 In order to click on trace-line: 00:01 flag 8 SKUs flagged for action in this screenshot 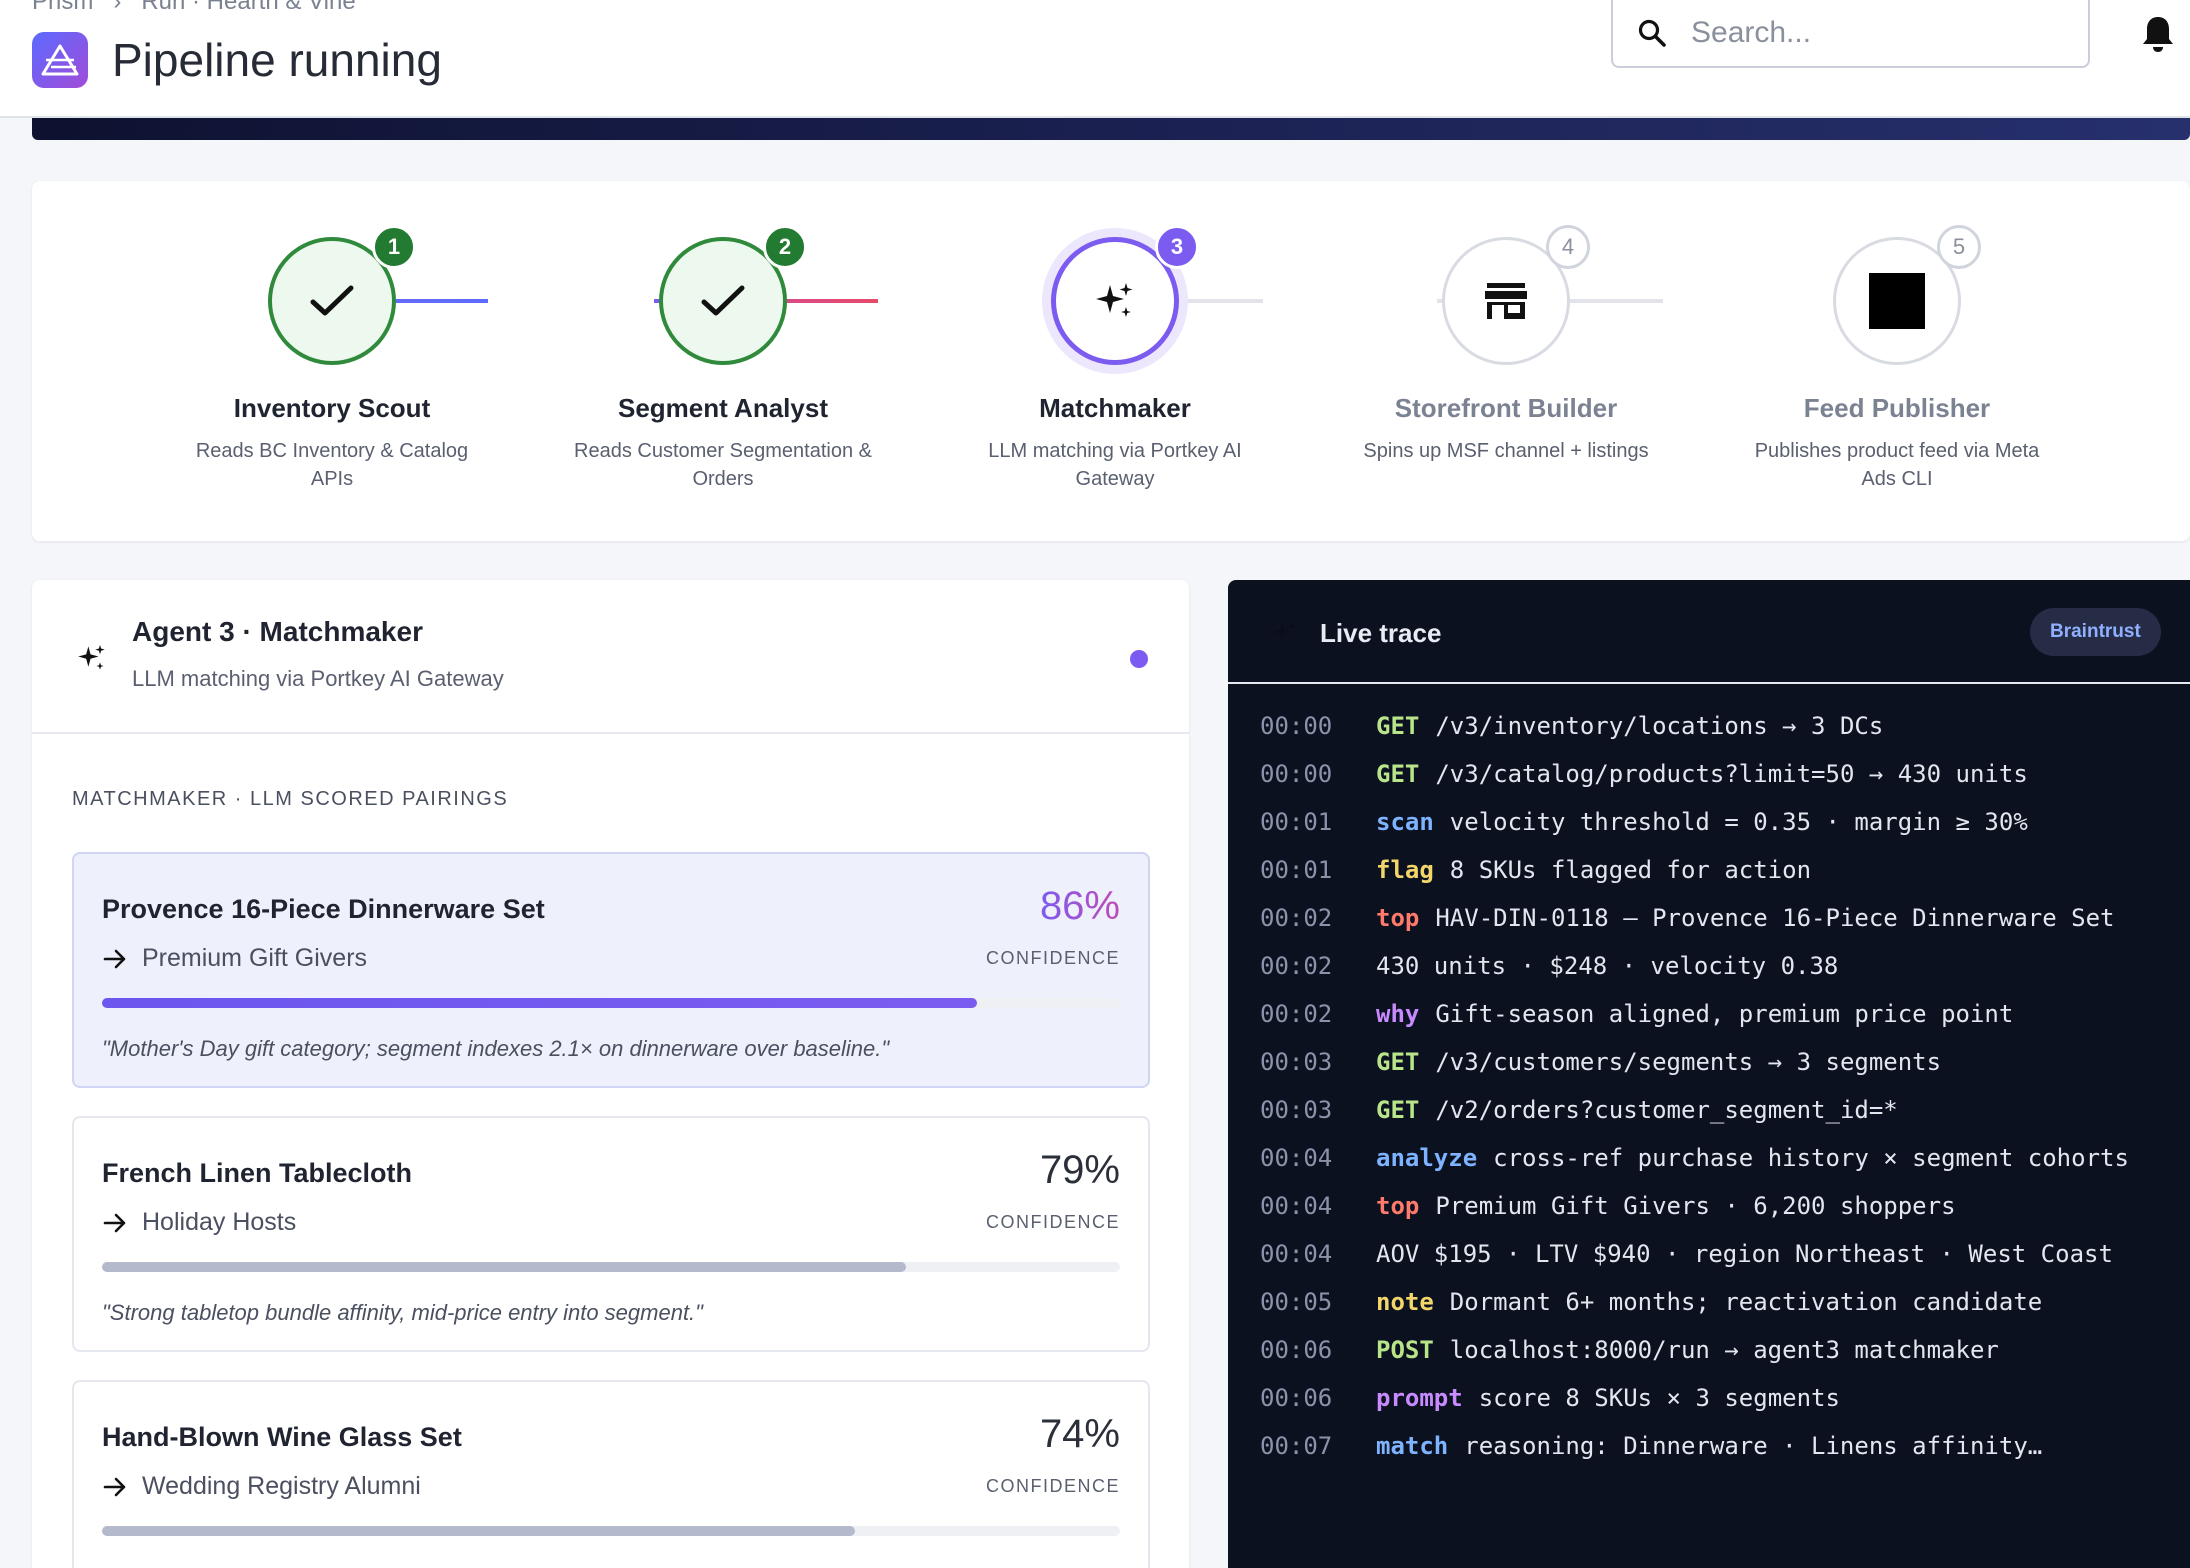, I will do `click(1694, 880)`.